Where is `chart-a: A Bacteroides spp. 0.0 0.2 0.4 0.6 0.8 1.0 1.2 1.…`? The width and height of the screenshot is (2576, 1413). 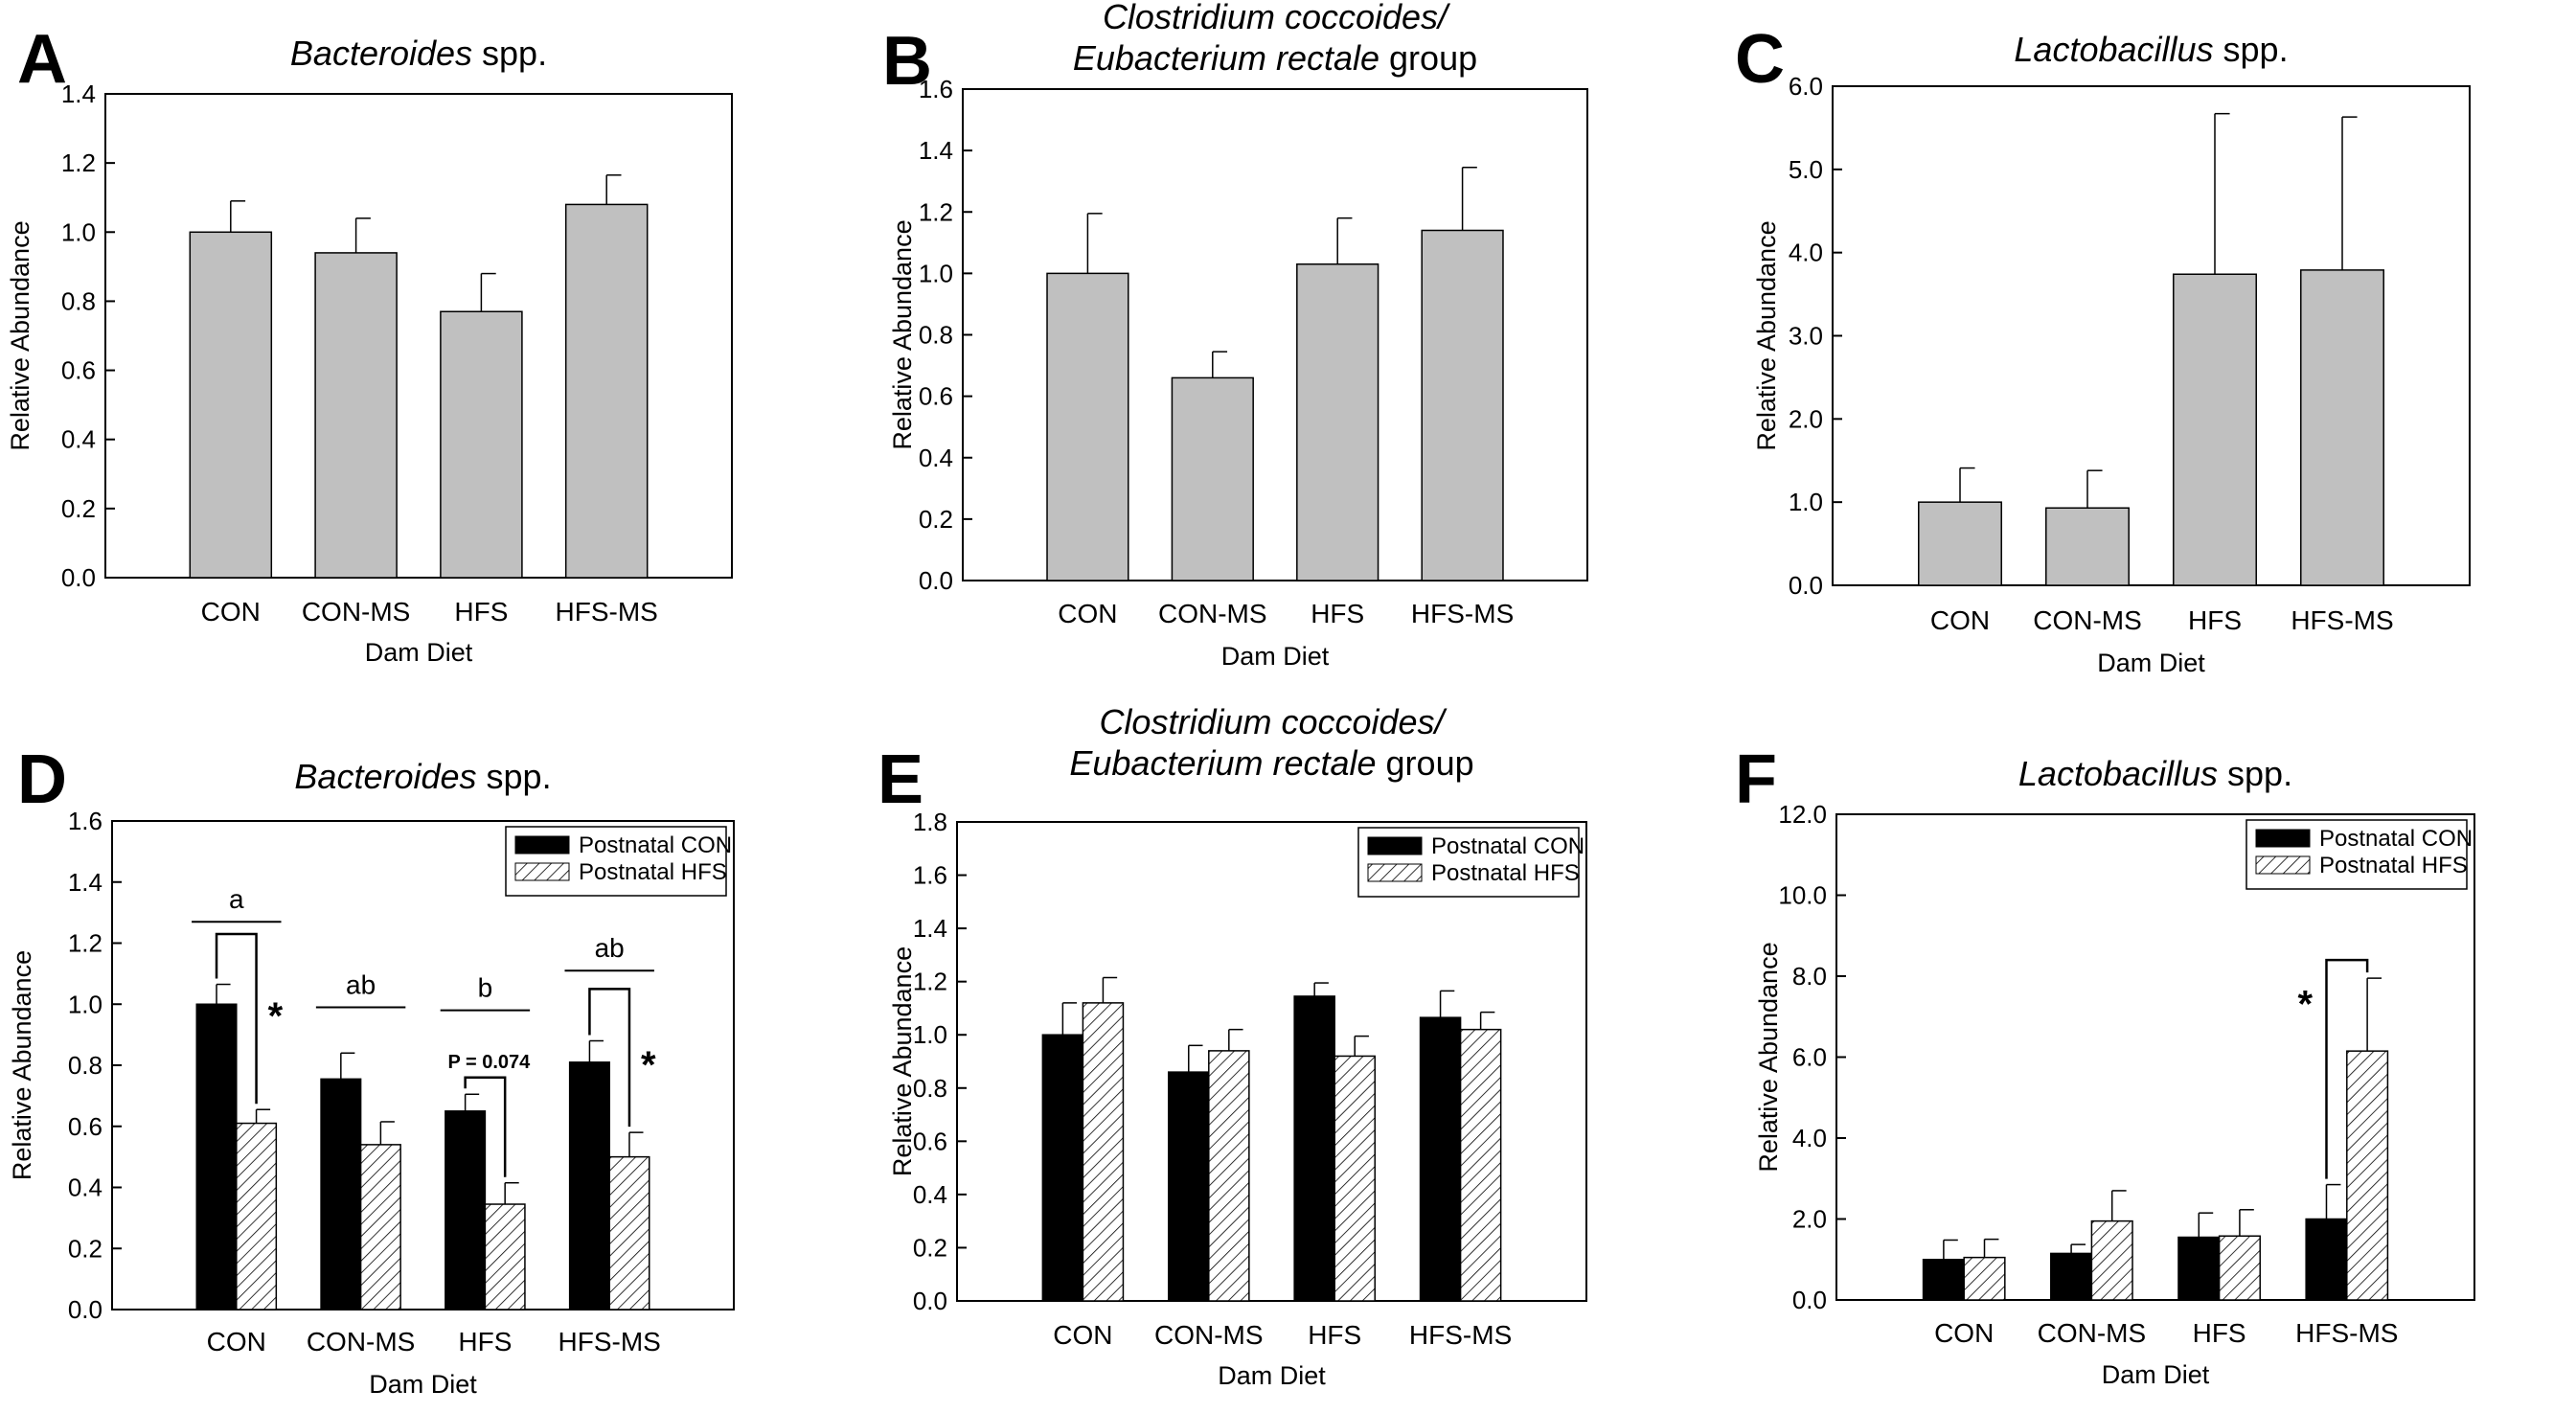
chart-a: A Bacteroides spp. 0.0 0.2 0.4 0.6 0.8 1.0 1.2 1.… is located at coordinates (369, 344).